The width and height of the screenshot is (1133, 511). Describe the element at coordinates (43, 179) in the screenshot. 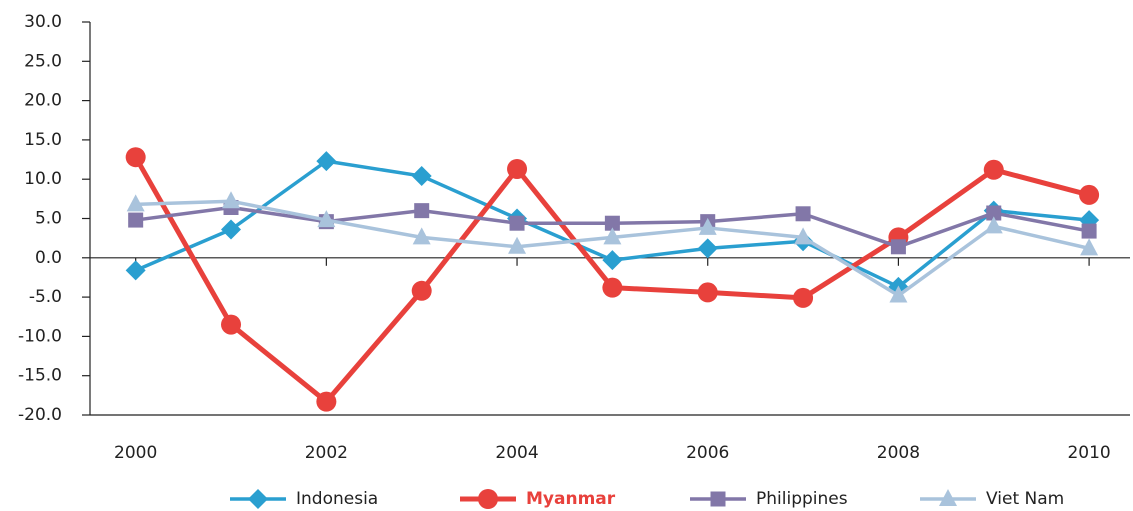

I see `y-tick-label: 10.0` at that location.